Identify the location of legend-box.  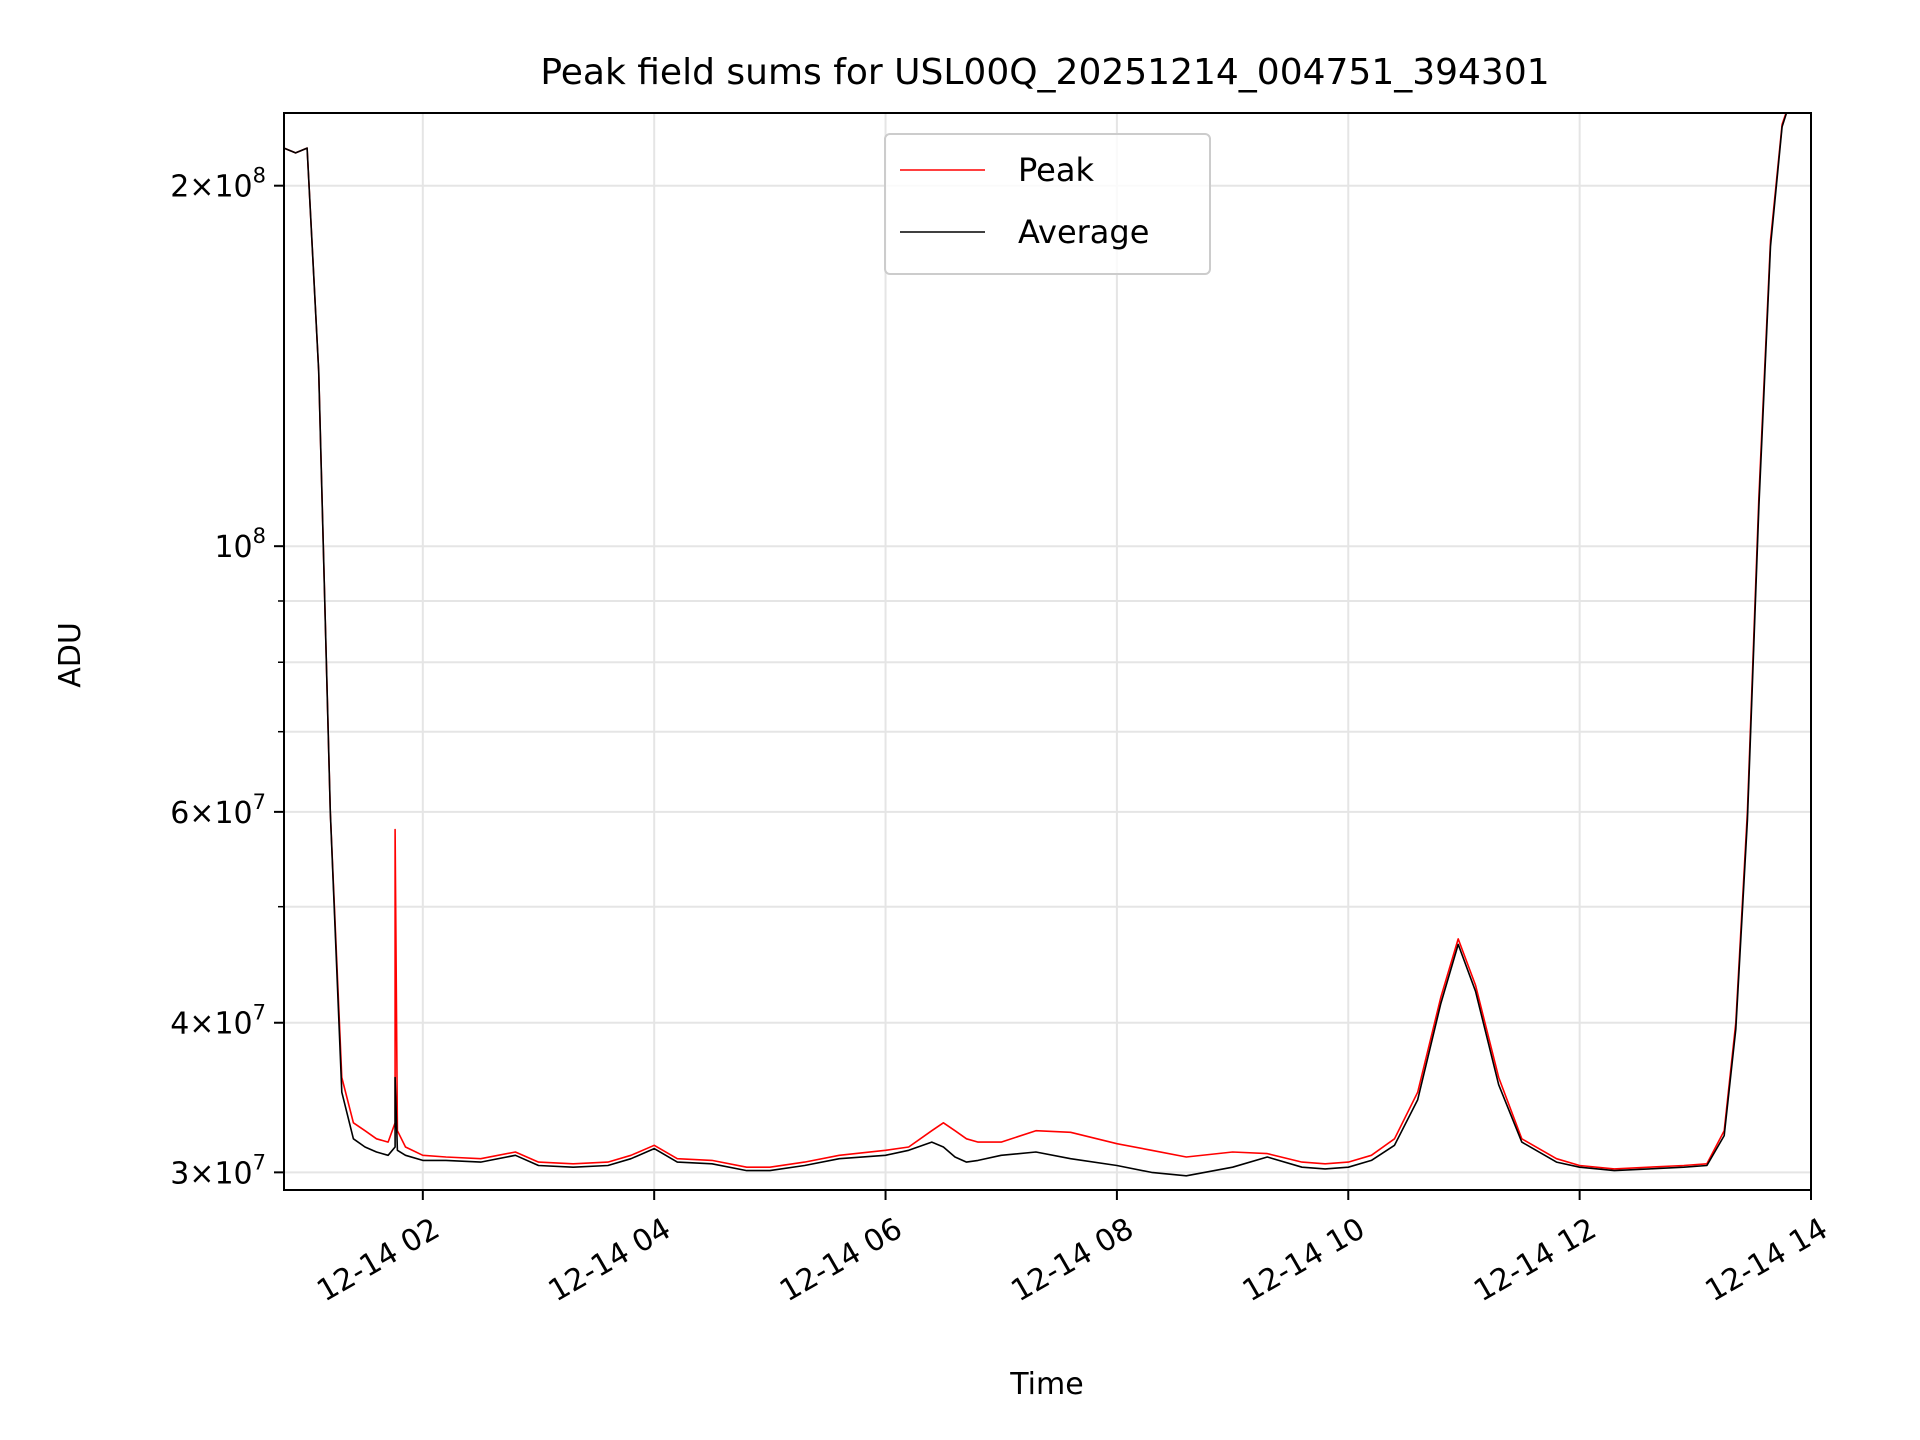
(1047, 204).